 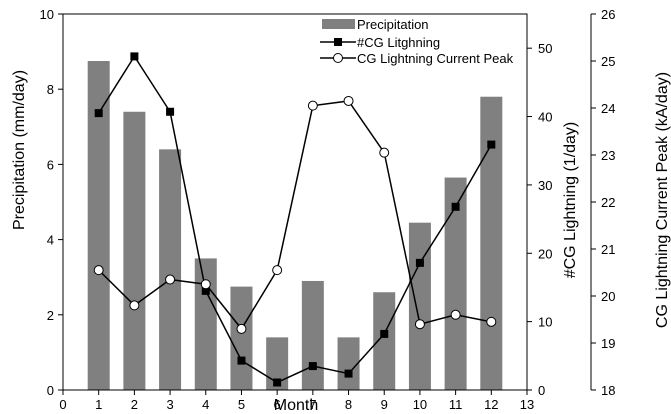 I want to click on right2-tick-label-21: 21, so click(x=608, y=249).